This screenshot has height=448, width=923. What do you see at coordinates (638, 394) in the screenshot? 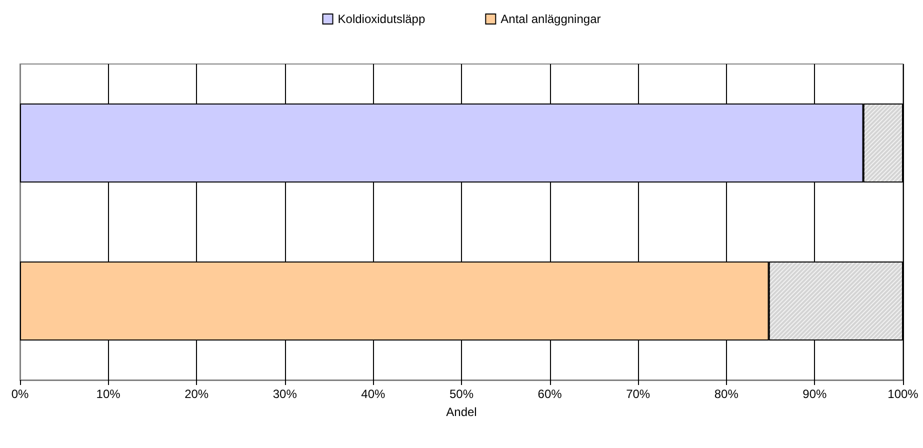
I see `x-tick-label: 70%` at bounding box center [638, 394].